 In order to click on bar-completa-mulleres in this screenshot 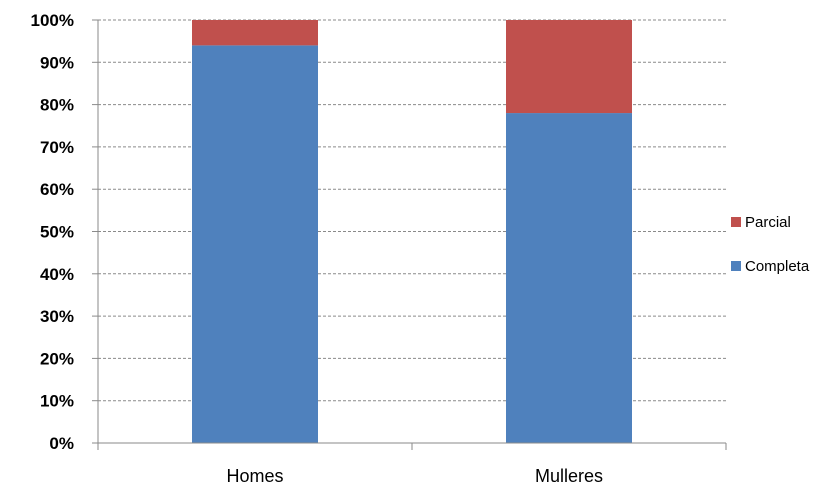, I will do `click(569, 278)`.